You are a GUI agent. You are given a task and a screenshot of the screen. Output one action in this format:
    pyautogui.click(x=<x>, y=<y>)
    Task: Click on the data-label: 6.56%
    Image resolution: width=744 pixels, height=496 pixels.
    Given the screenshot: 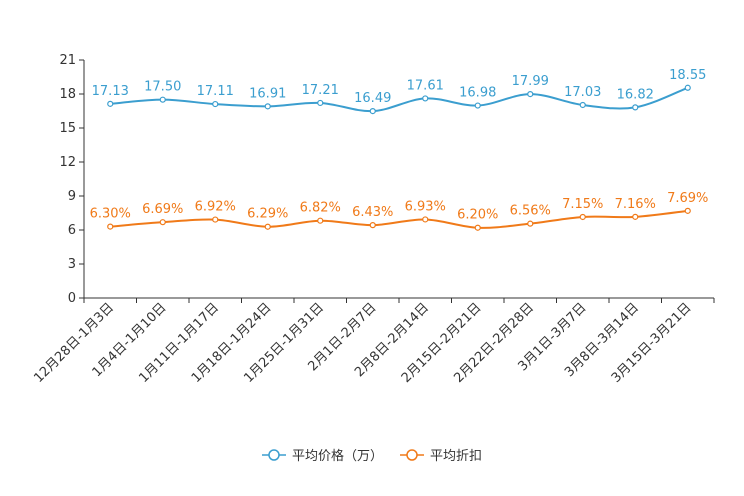 What is the action you would take?
    pyautogui.click(x=530, y=211)
    